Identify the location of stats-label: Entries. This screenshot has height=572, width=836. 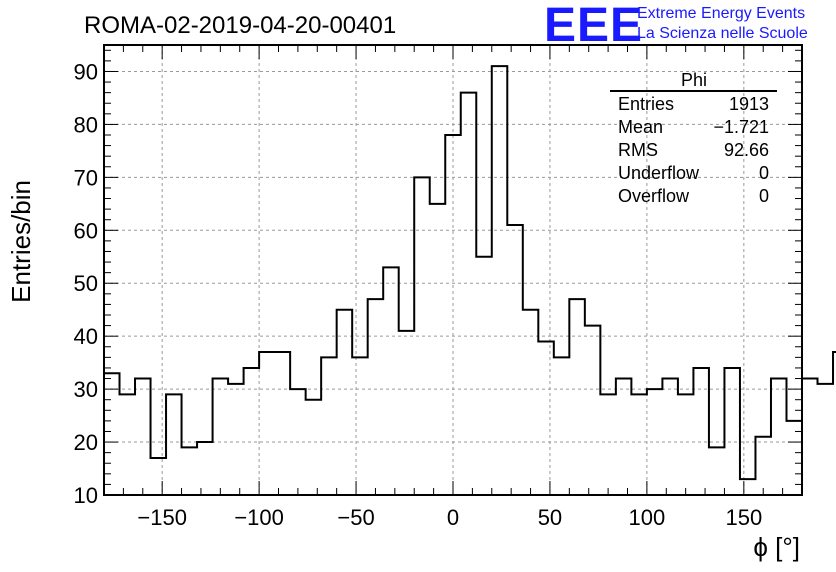
(646, 104).